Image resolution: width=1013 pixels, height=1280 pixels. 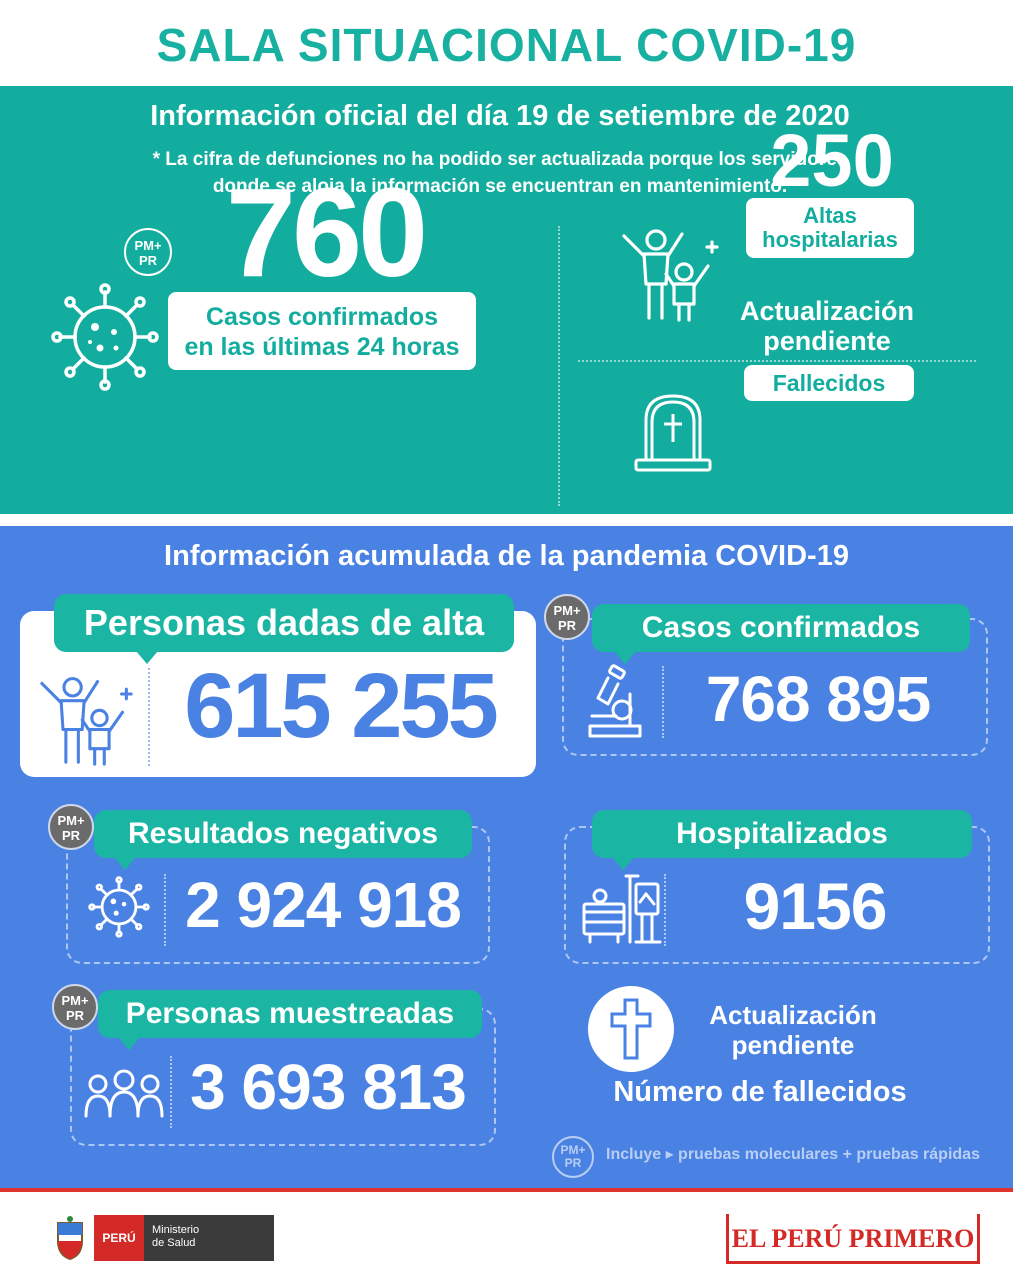 I want to click on daily-deaths-status: Actualización pendiente, so click(x=827, y=326).